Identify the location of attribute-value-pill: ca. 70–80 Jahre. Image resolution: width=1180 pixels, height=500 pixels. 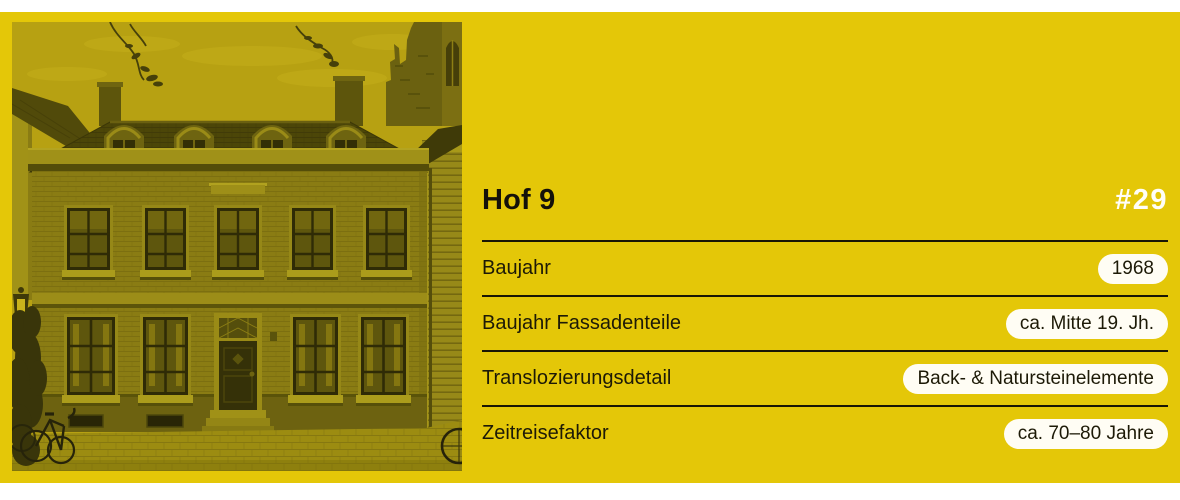
(1085, 433).